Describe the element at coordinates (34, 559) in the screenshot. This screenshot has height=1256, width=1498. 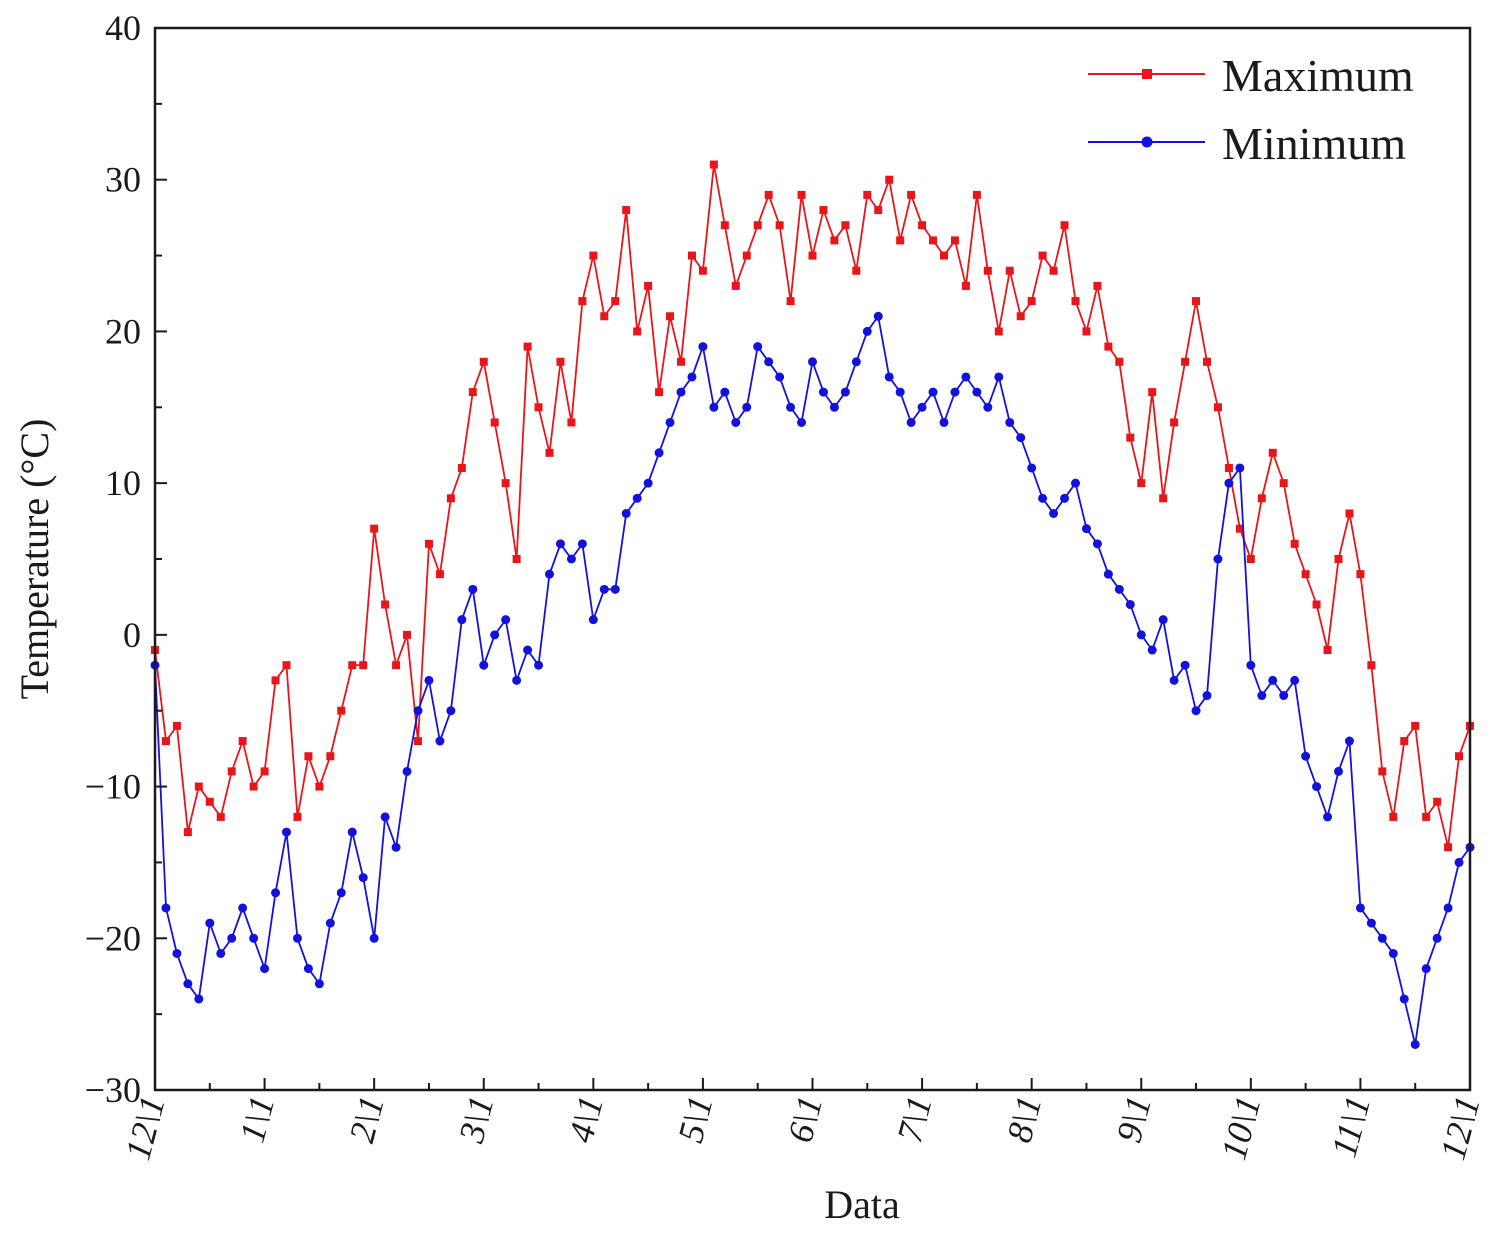
I see `y-axis-title: Temperature (°C)` at that location.